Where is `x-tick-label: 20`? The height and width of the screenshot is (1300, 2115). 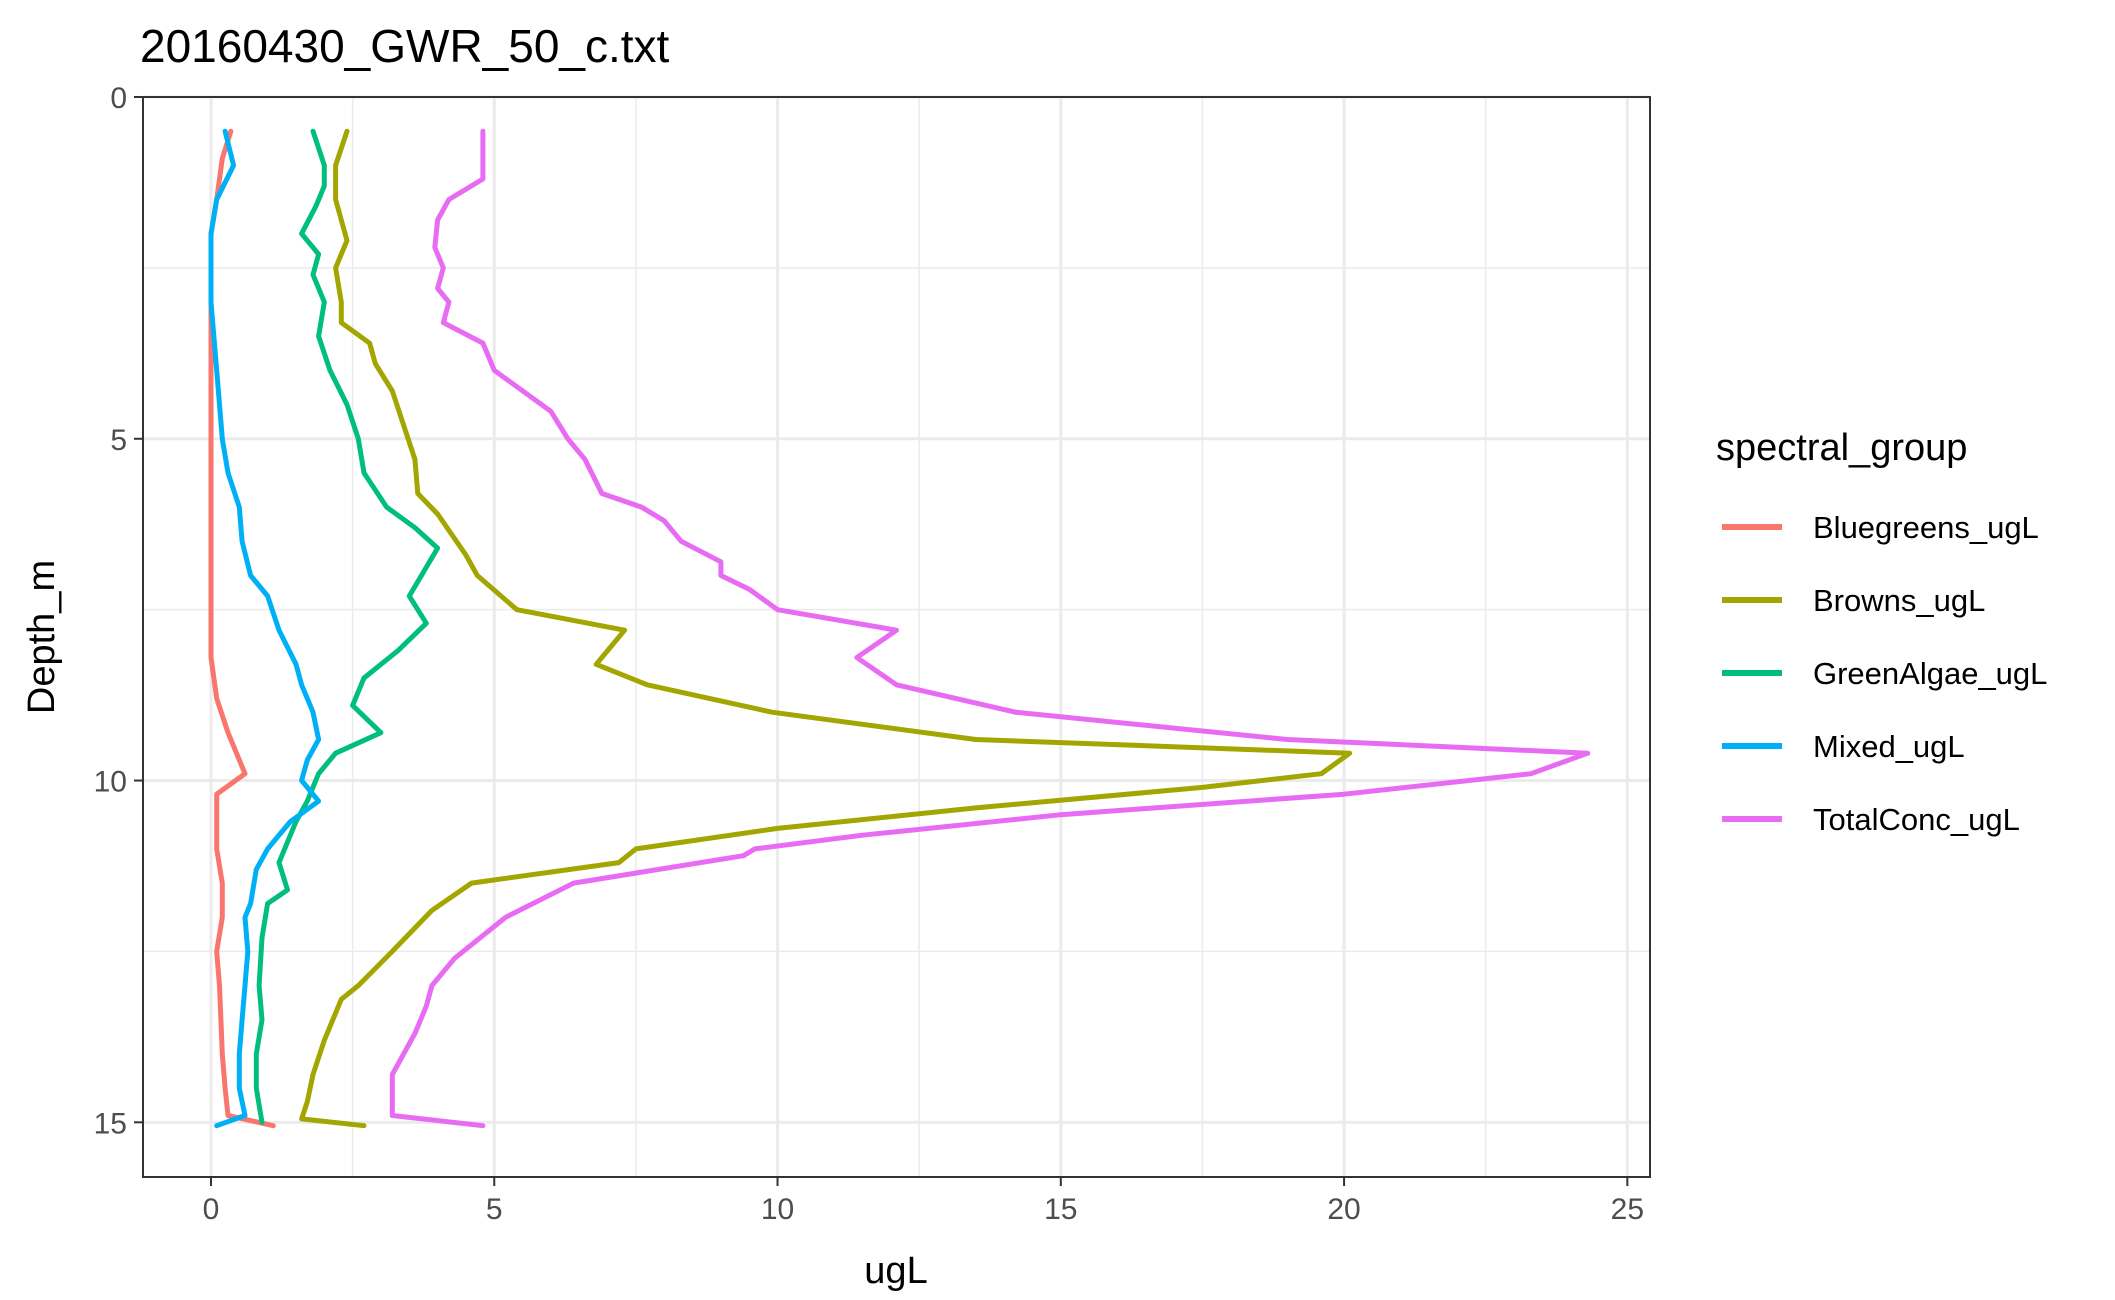 x-tick-label: 20 is located at coordinates (1343, 1209).